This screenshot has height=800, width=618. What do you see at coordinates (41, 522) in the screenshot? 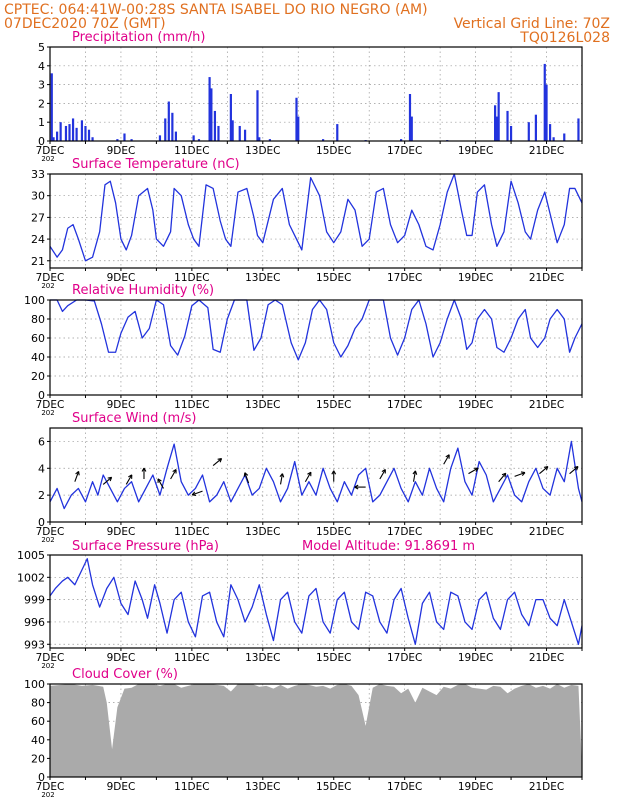
I see `y-tick-label: 0` at bounding box center [41, 522].